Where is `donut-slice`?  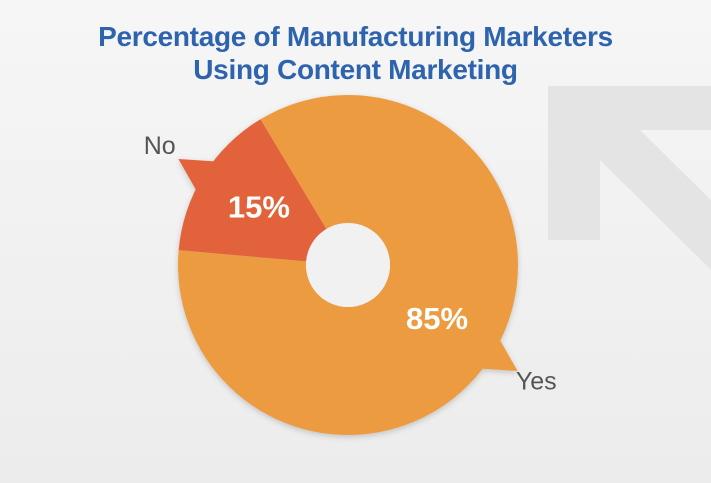
donut-slice is located at coordinates (252, 190).